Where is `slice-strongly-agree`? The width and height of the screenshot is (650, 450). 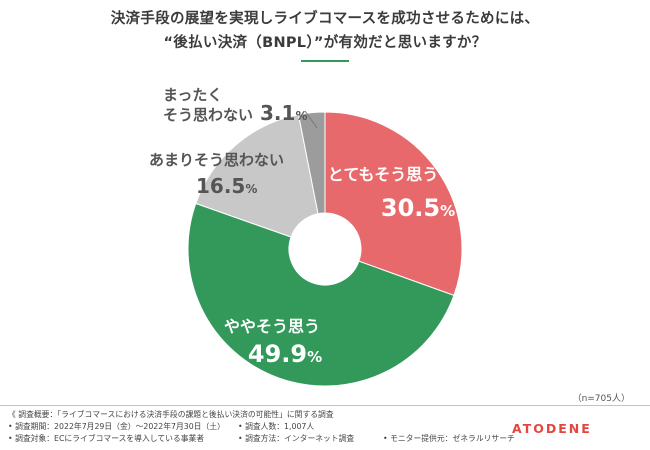 slice-strongly-agree is located at coordinates (393, 204).